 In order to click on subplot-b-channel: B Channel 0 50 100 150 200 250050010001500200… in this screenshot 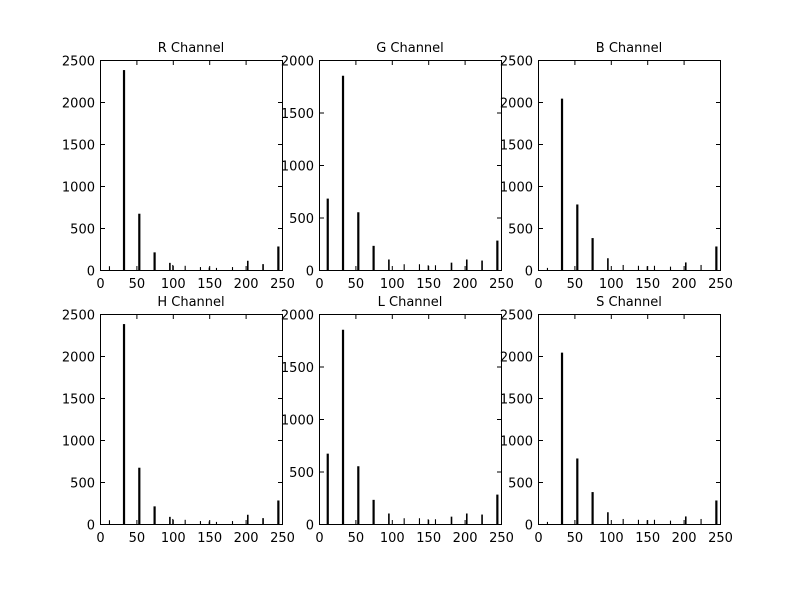, I will do `click(616, 166)`.